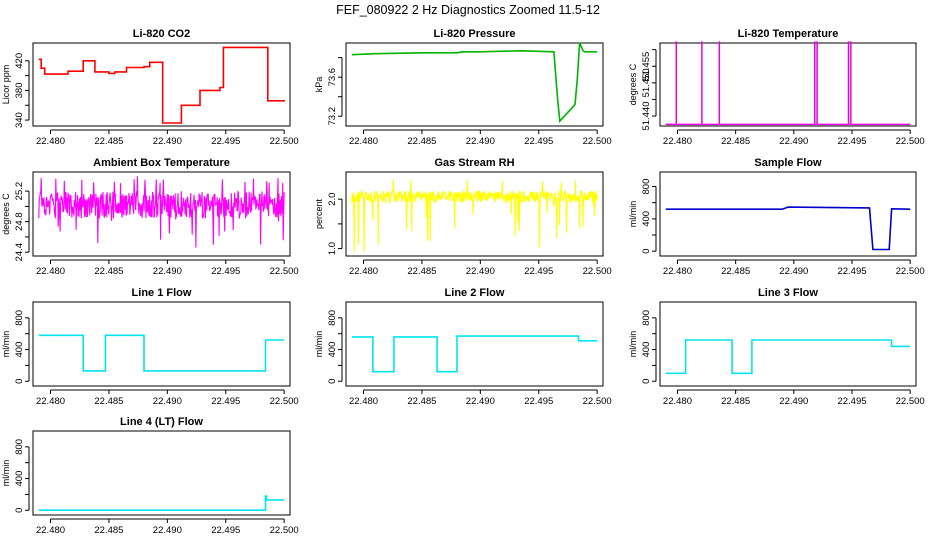  Describe the element at coordinates (332, 116) in the screenshot. I see `y-tick-label: 73.2` at that location.